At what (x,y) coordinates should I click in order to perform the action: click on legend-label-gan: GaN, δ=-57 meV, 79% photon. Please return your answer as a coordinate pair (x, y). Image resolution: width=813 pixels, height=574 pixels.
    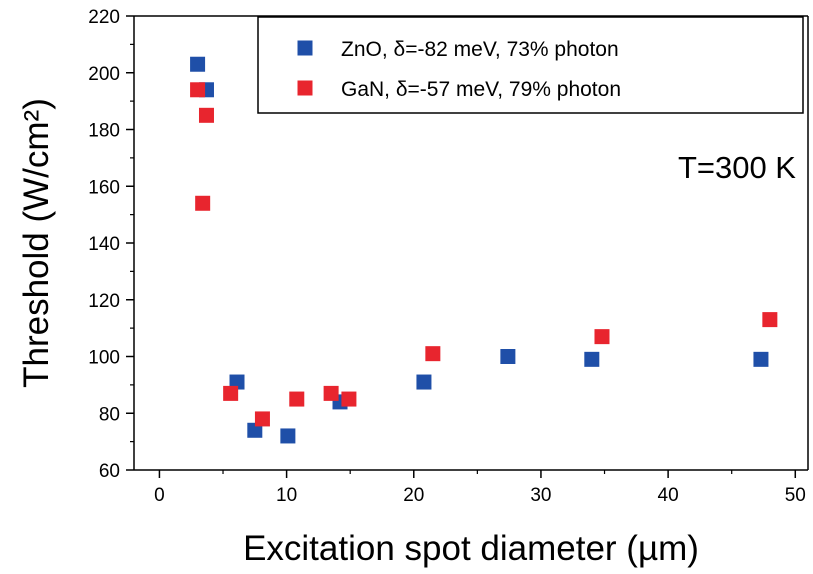
    Looking at the image, I should click on (481, 89).